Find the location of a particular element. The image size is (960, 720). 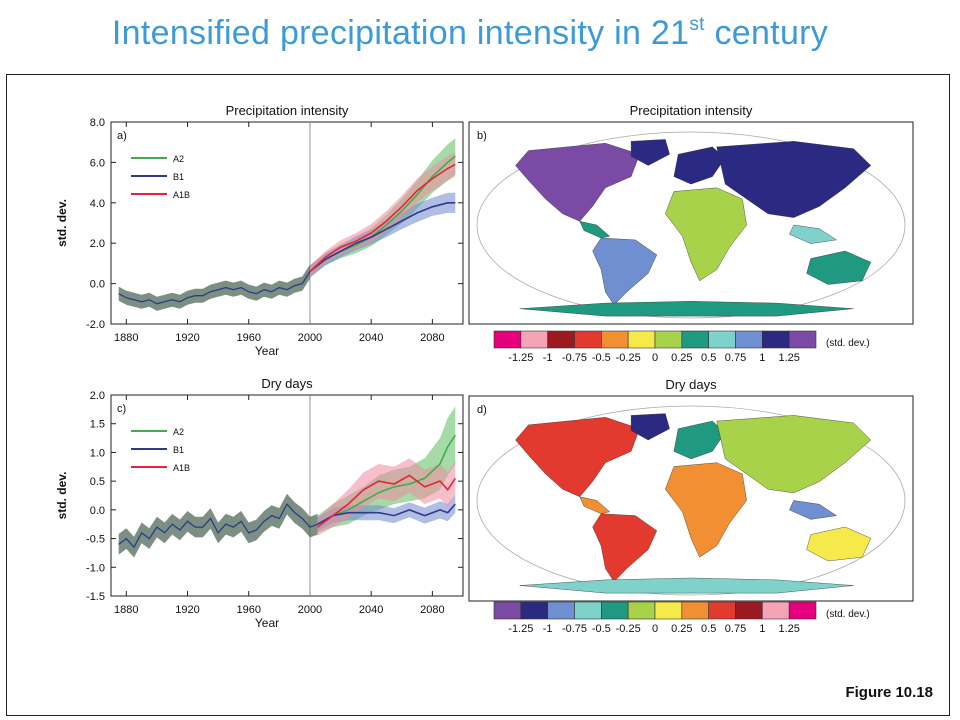

land-south-america-d is located at coordinates (625, 548).